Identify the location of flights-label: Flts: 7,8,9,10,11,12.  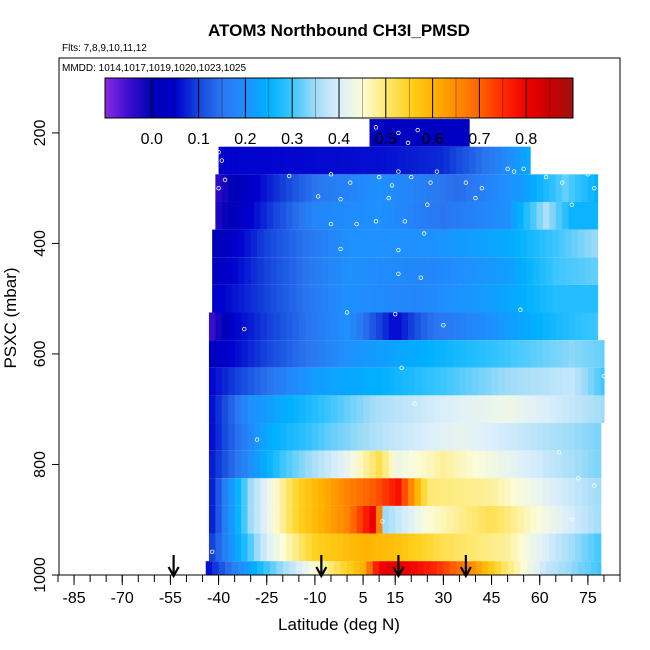
(104, 48).